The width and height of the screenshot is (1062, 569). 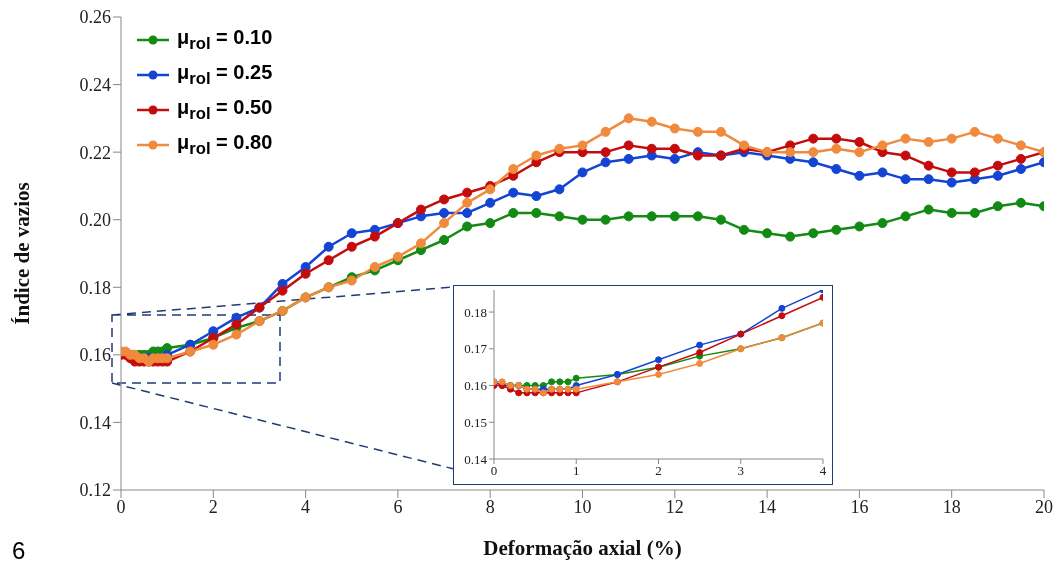 What do you see at coordinates (476, 349) in the screenshot?
I see `y-tick-label: 0.17` at bounding box center [476, 349].